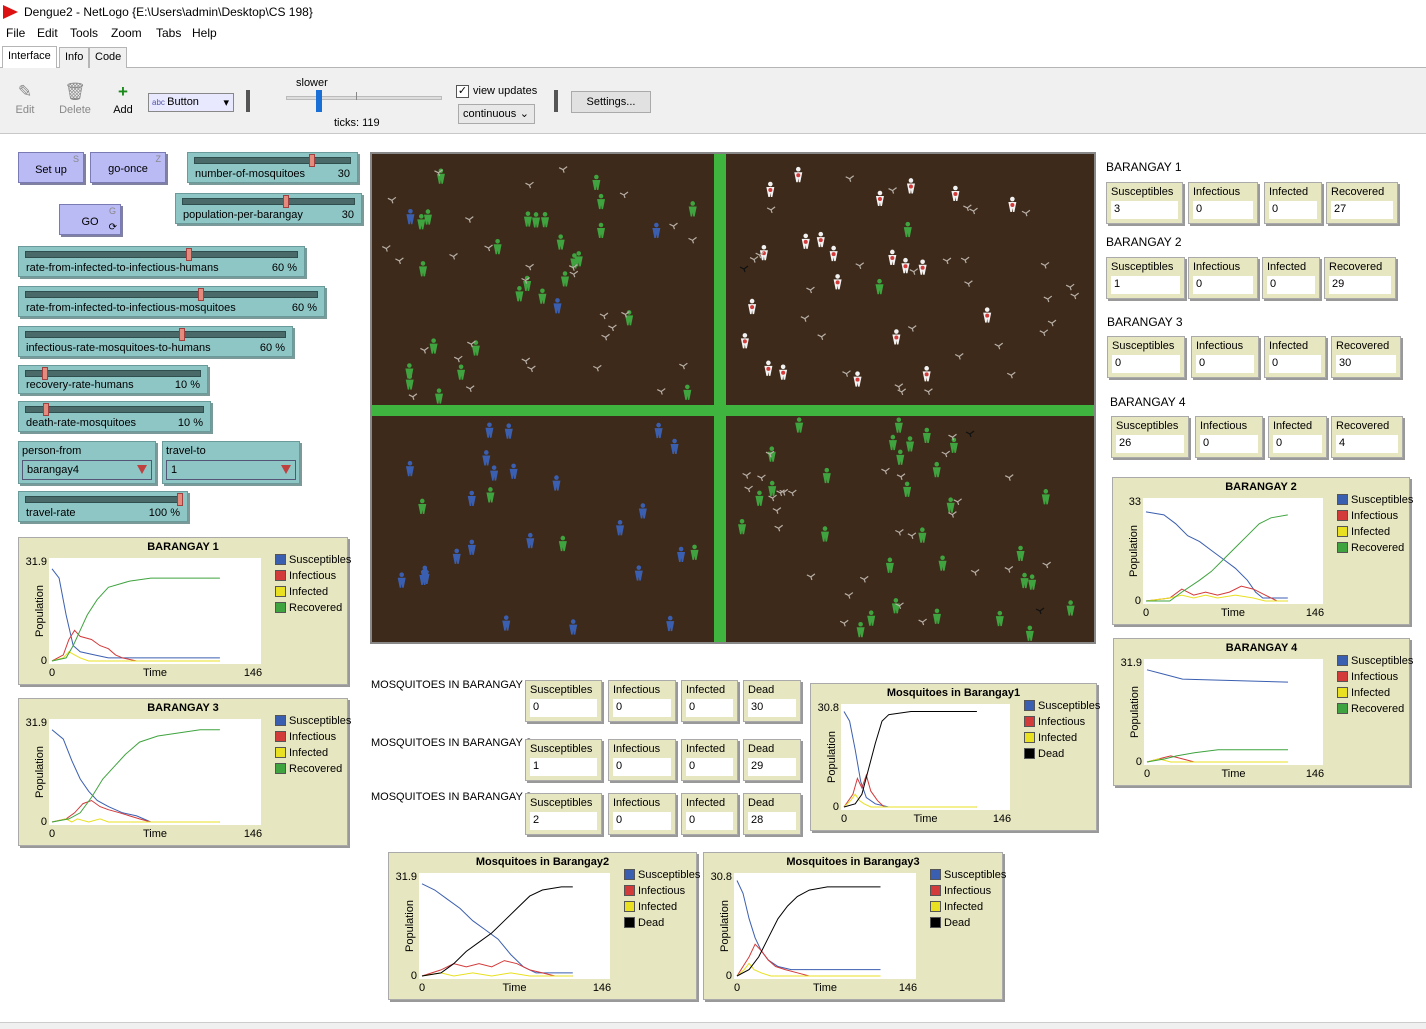 The width and height of the screenshot is (1426, 1029). I want to click on tab-bar: Interface Info Code, so click(713, 56).